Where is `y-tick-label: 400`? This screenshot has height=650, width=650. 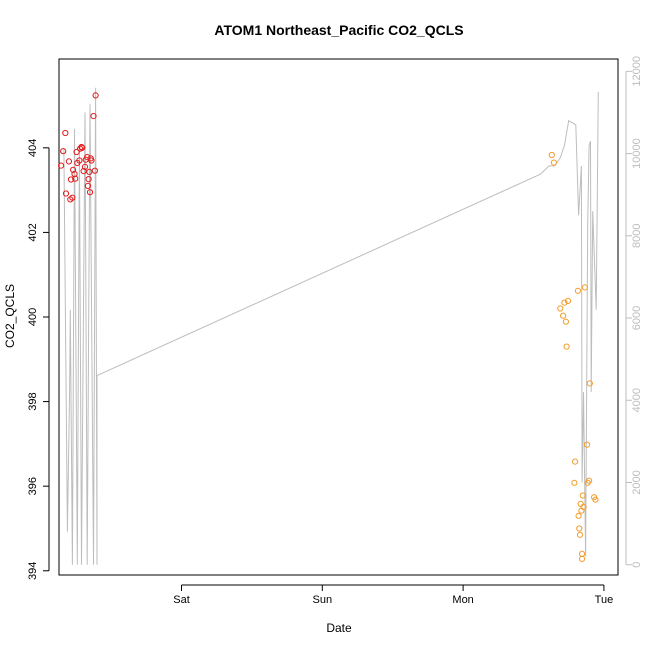
y-tick-label: 400 is located at coordinates (33, 317).